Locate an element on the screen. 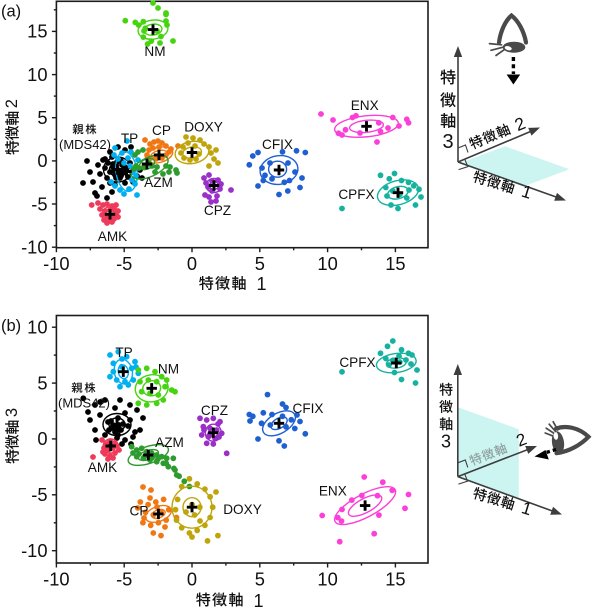 The height and width of the screenshot is (611, 600). svg-text: (b) is located at coordinates (11, 326).